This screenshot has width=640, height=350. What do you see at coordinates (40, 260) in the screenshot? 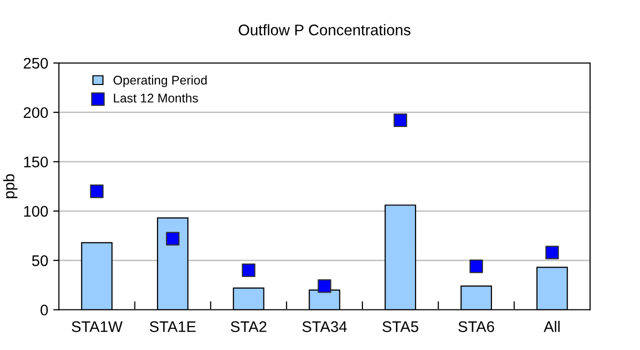
I see `y-tick-label: 50` at bounding box center [40, 260].